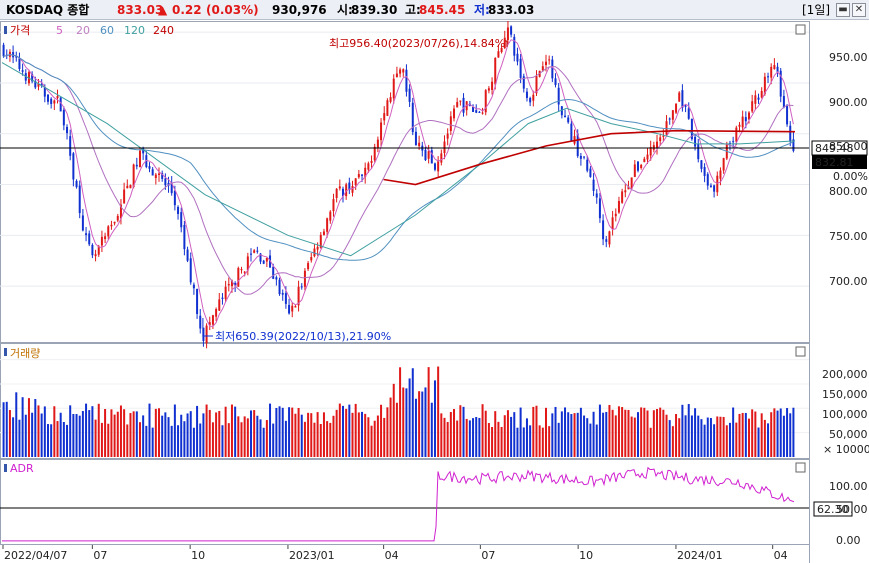  Describe the element at coordinates (107, 30) in the screenshot. I see `legend-ma60: 60` at that location.